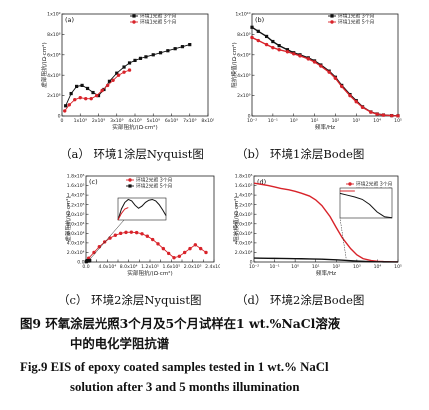 The height and width of the screenshot is (410, 429). Describe the element at coordinates (154, 180) in the screenshot. I see `legend-label: 环境2光照 3个月` at that location.